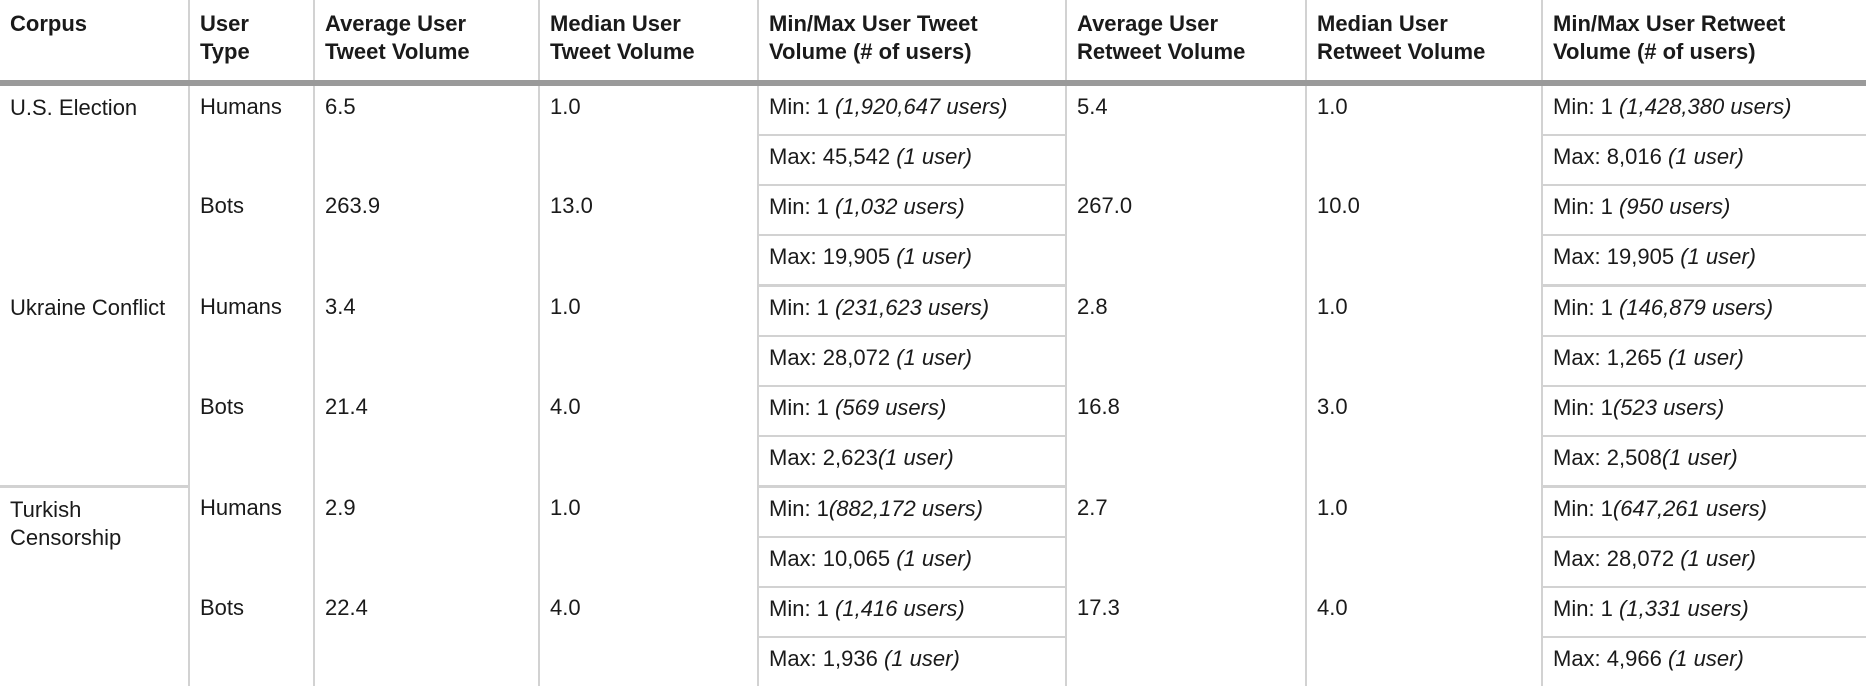 The image size is (1866, 686). What do you see at coordinates (1186, 336) in the screenshot?
I see `avg-retweet-cell: 2.8` at bounding box center [1186, 336].